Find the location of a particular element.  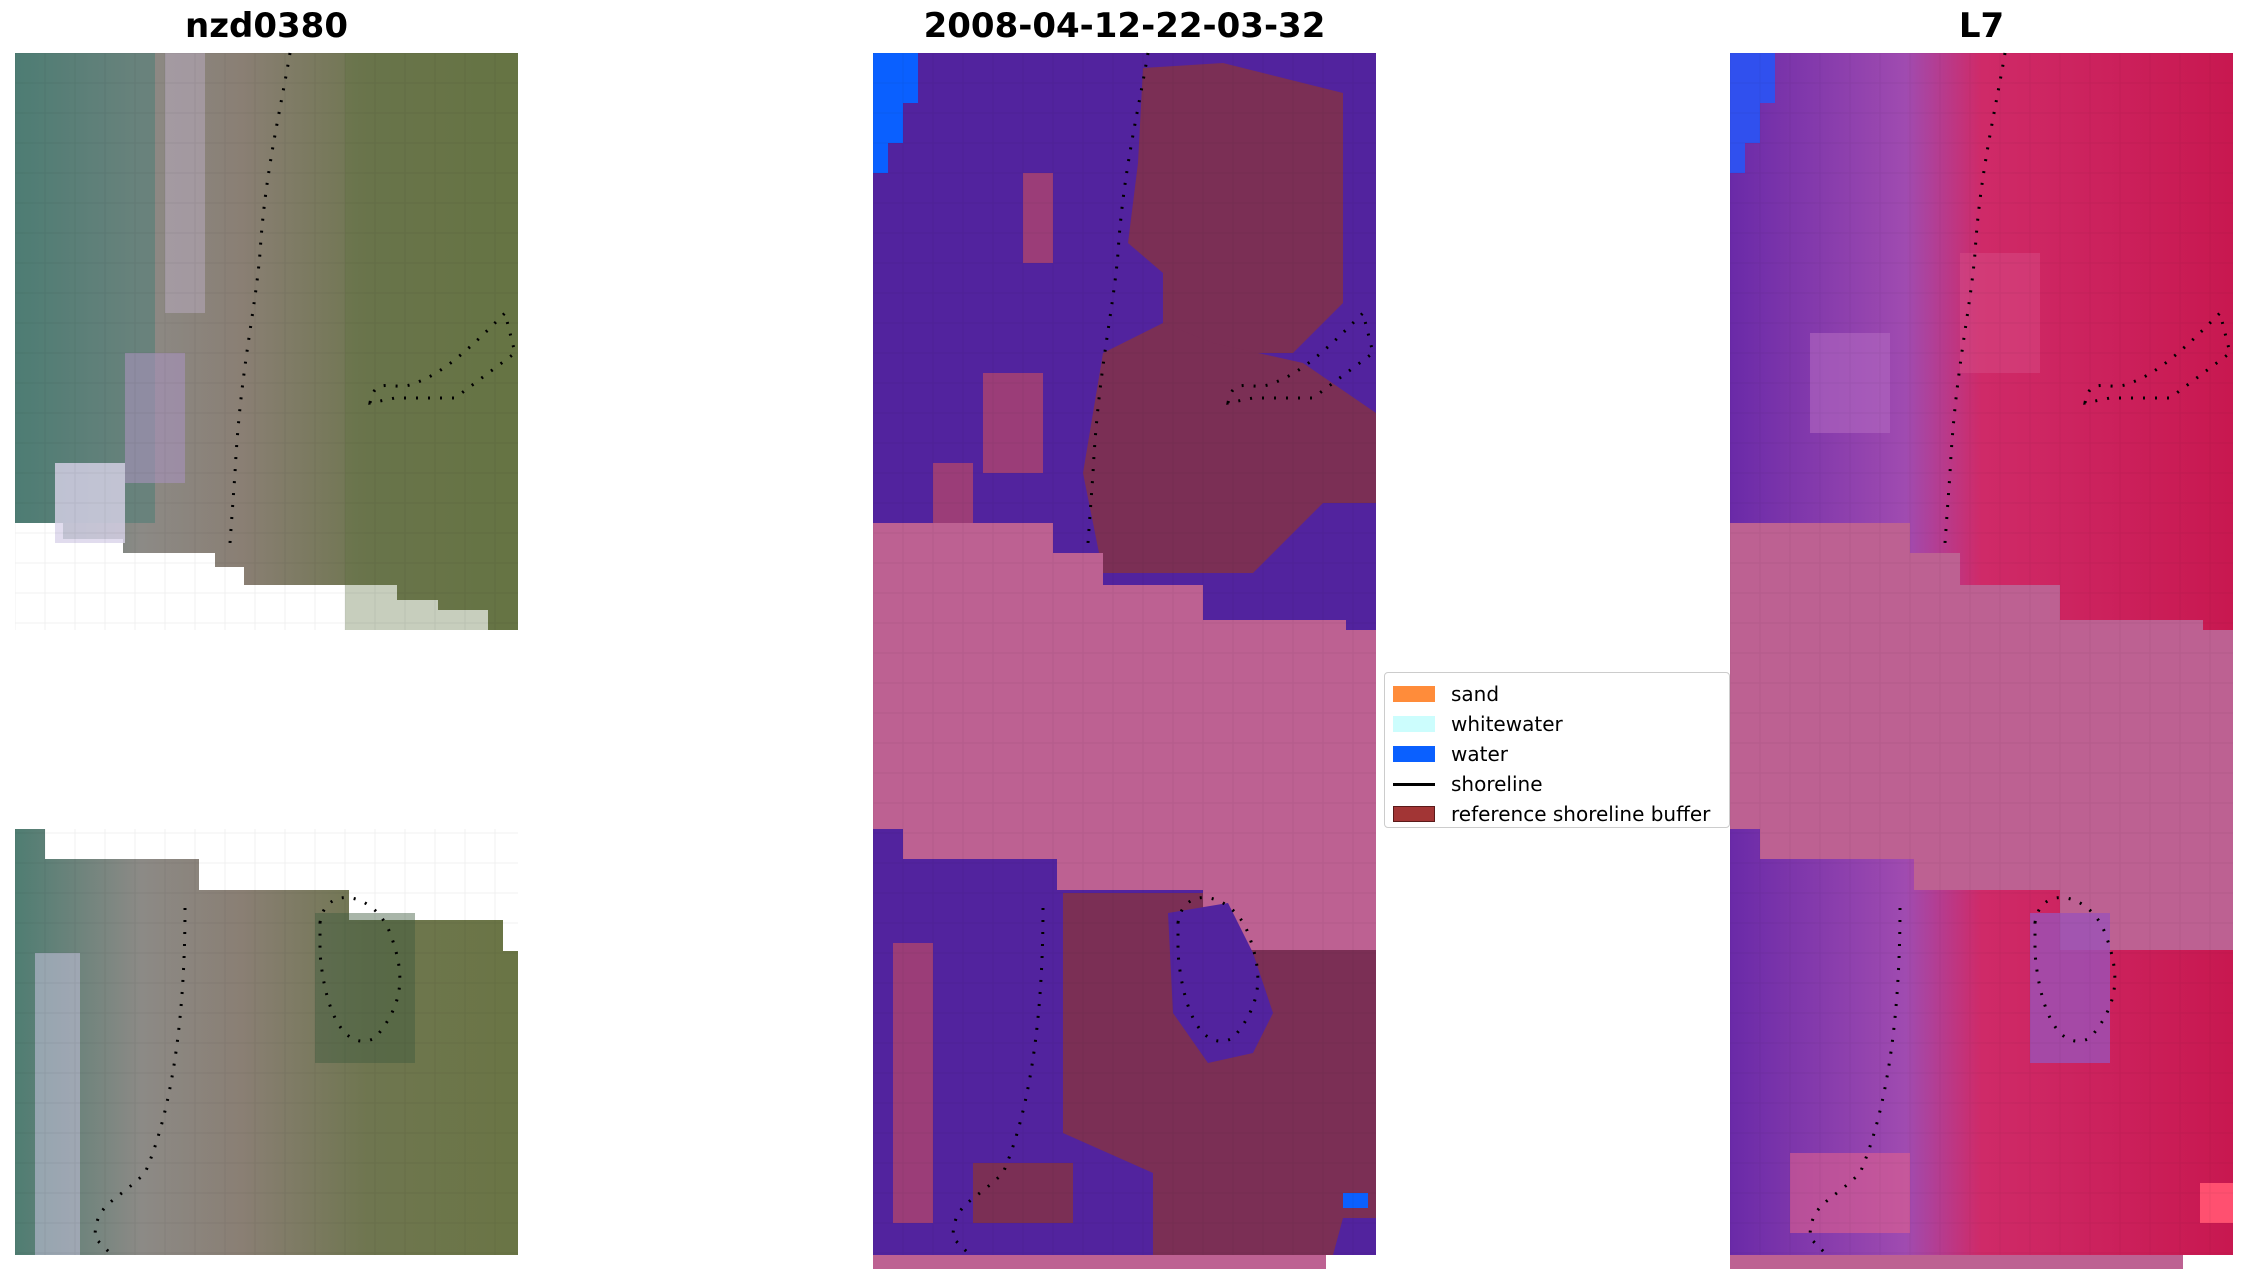

legend-label: whitewater is located at coordinates (1507, 724).